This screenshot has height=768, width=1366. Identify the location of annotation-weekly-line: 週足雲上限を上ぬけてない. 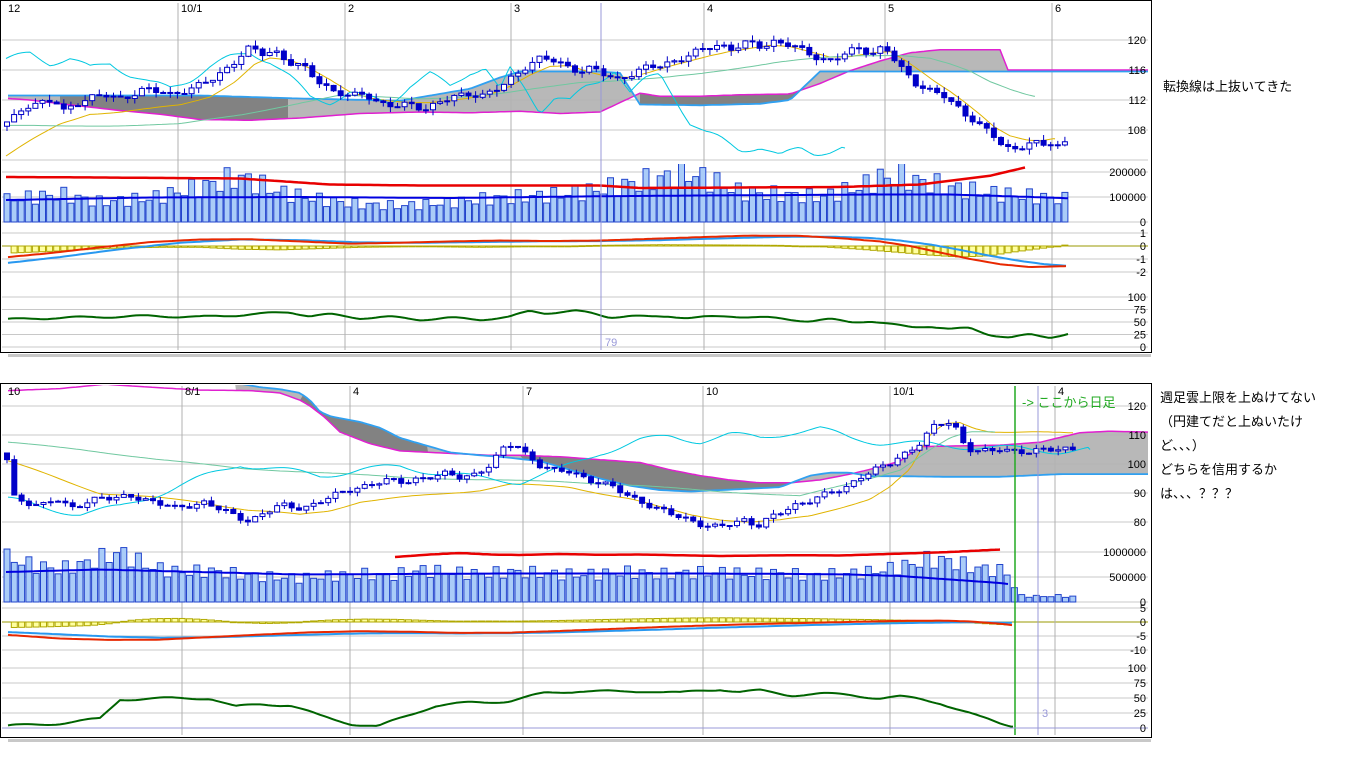
(1238, 397).